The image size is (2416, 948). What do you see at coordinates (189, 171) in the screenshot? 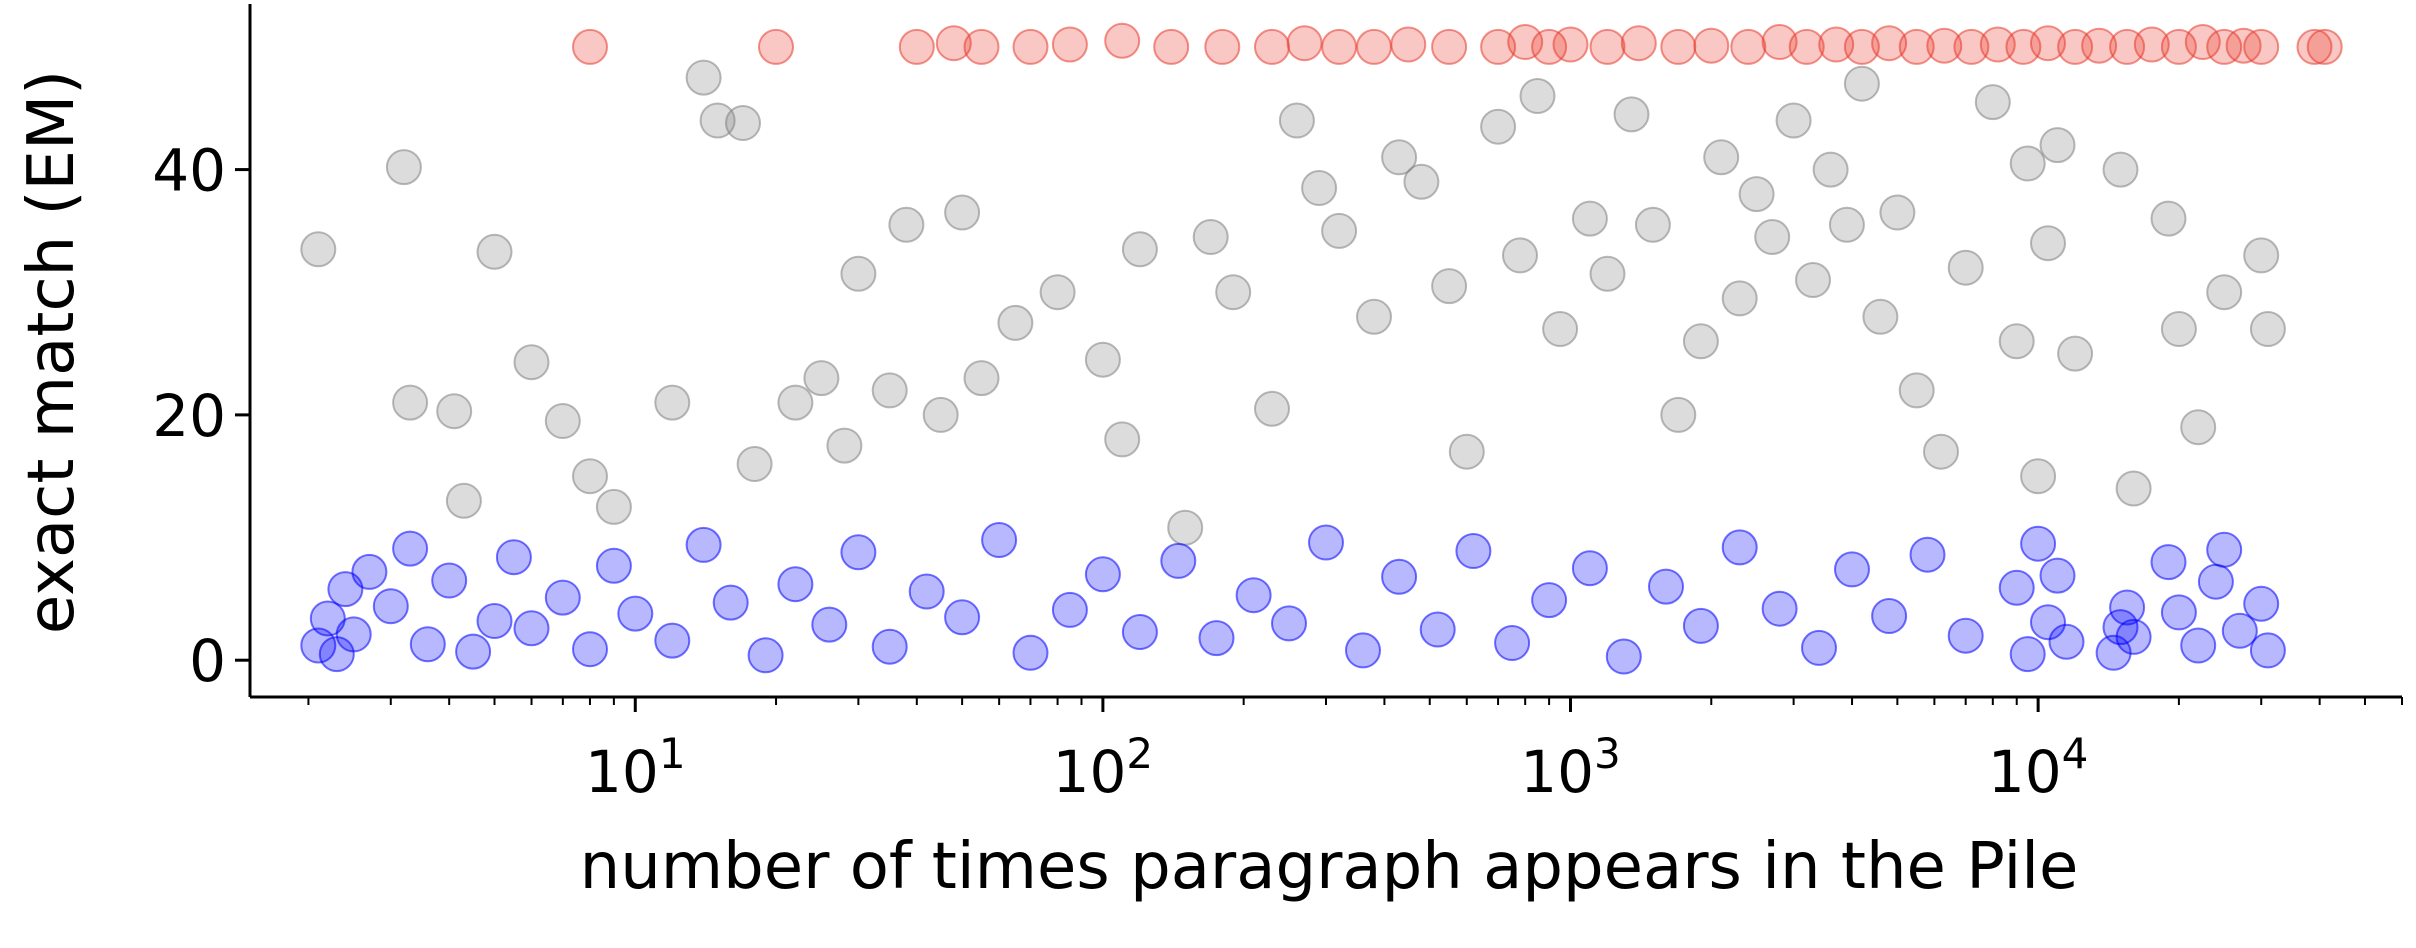
I see `y-tick-label: 40` at bounding box center [189, 171].